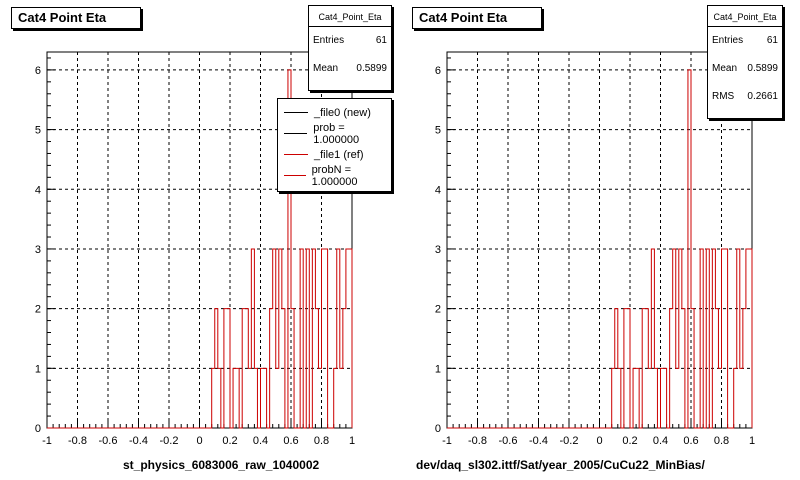 This screenshot has width=800, height=480. I want to click on stats-rms-value: 0.2661, so click(762, 96).